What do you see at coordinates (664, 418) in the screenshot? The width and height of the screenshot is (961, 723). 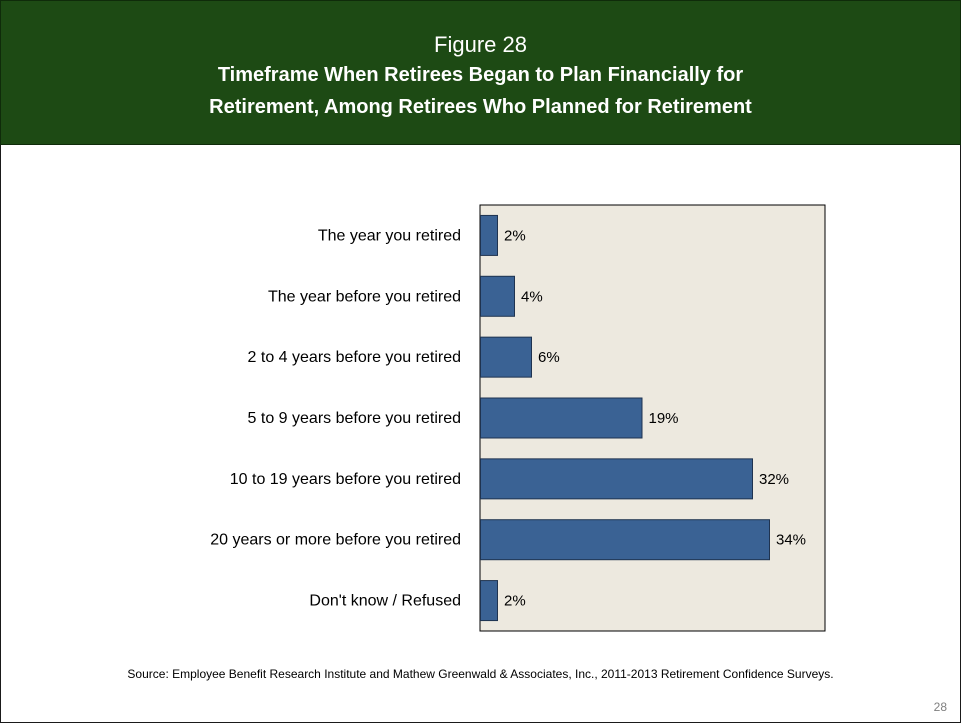 I see `value-label: 19%` at bounding box center [664, 418].